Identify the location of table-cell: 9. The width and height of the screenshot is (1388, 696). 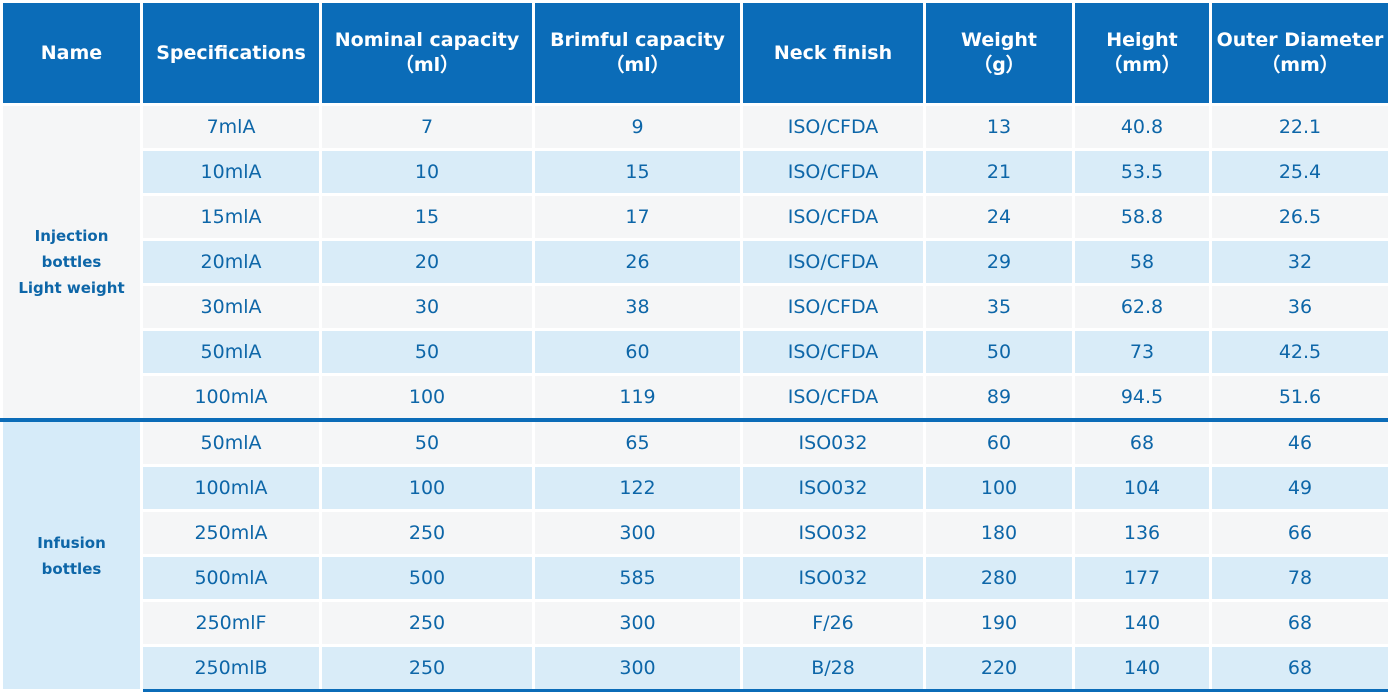
(637, 127).